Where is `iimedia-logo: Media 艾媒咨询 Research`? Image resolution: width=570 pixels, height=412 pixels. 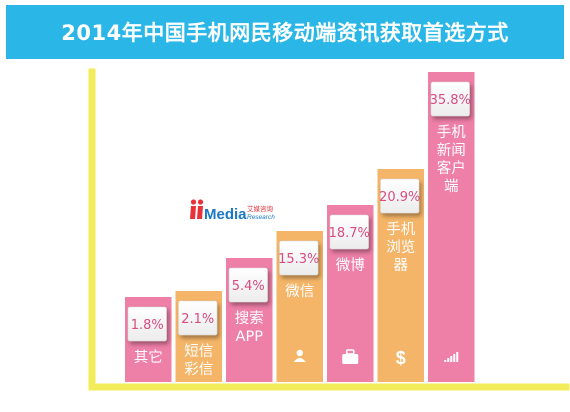
iimedia-logo: Media 艾媒咨询 Research is located at coordinates (232, 211).